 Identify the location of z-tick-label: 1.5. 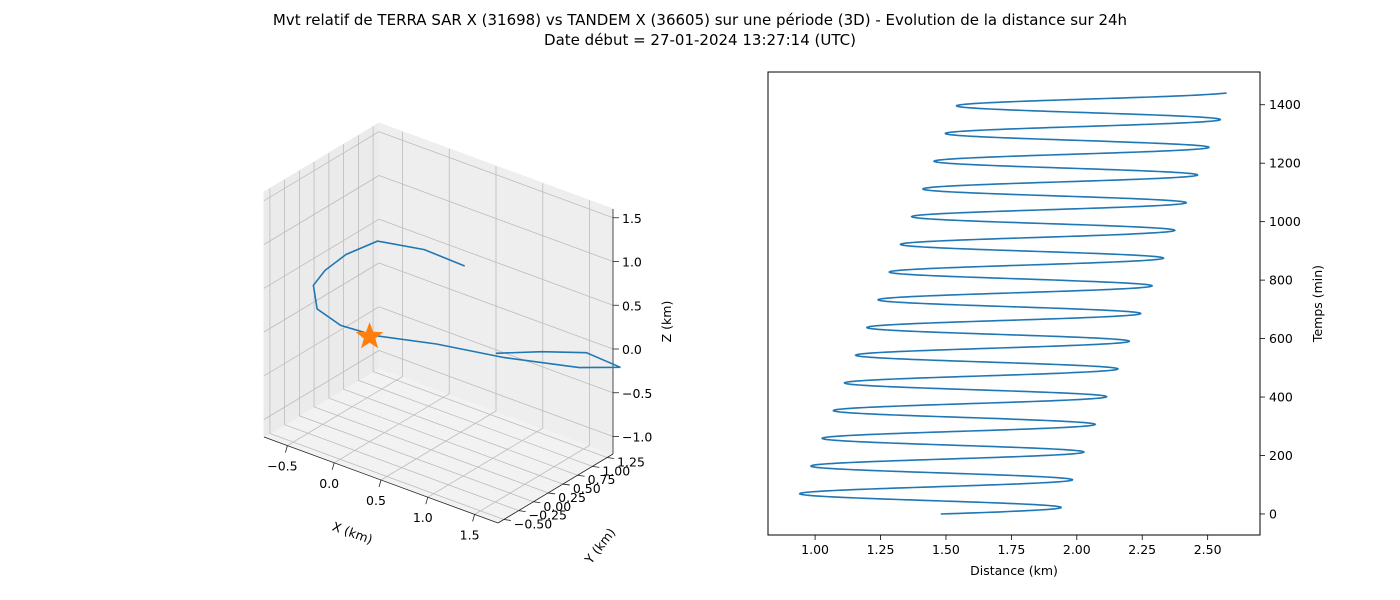
(632, 218).